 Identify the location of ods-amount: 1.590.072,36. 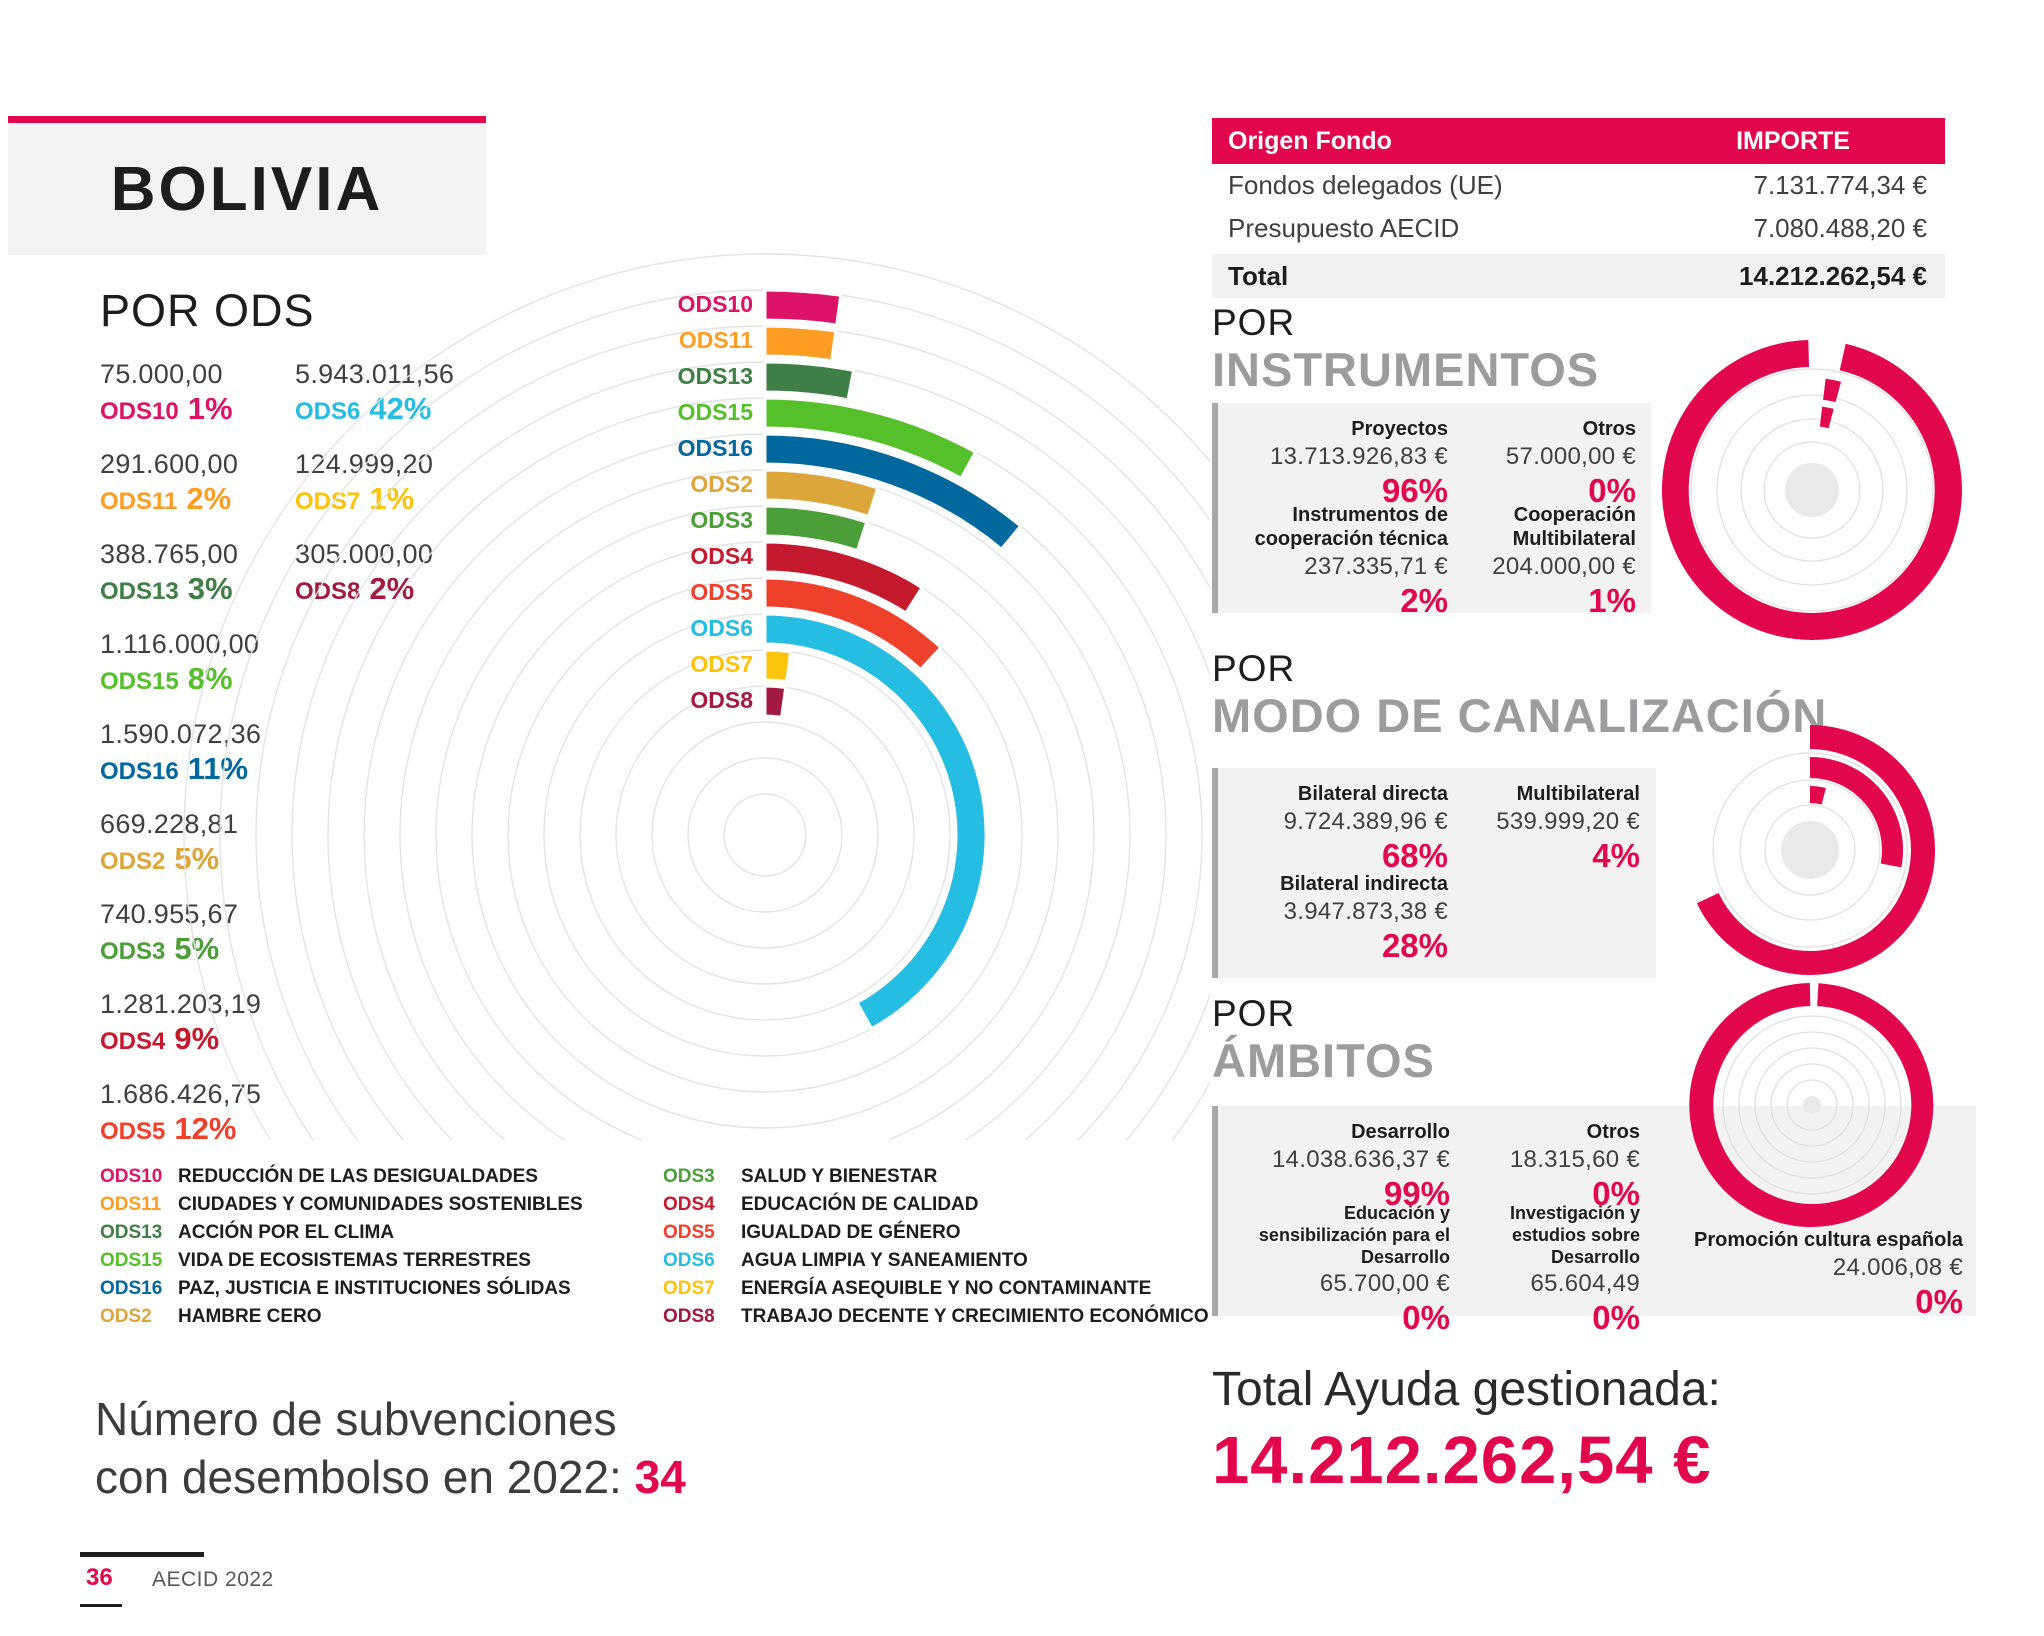
(181, 734).